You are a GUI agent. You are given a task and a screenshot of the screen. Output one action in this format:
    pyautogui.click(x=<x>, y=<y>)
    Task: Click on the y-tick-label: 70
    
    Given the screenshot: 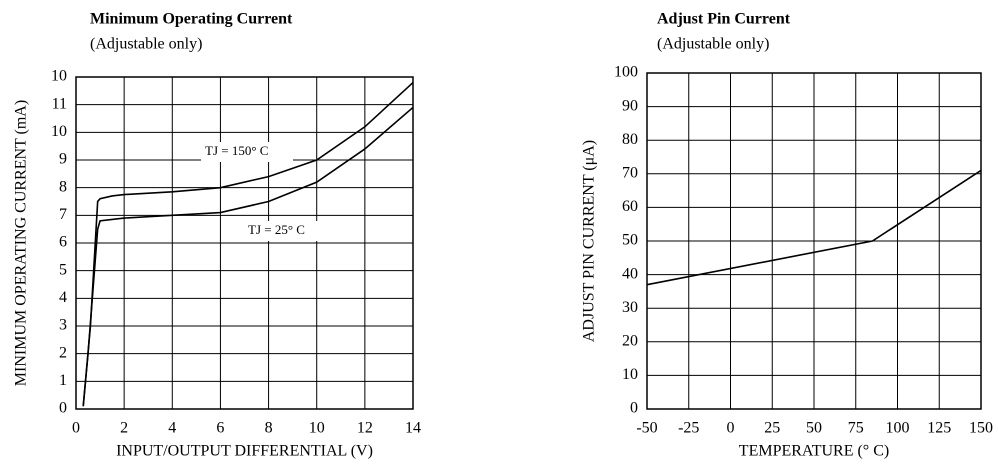 What is the action you would take?
    pyautogui.click(x=630, y=172)
    